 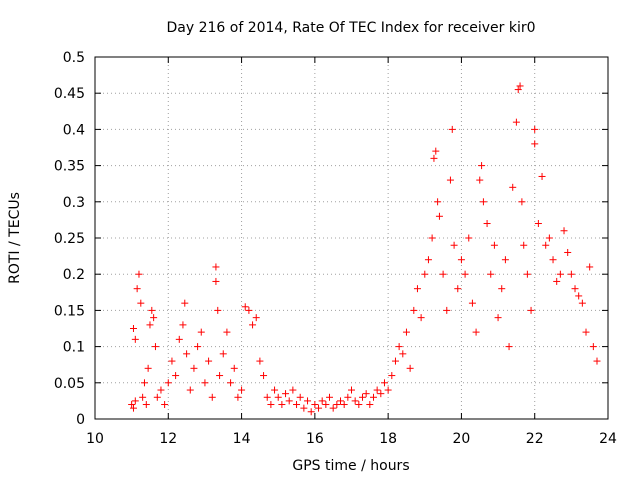 What do you see at coordinates (462, 439) in the screenshot?
I see `x-tick-label: 20` at bounding box center [462, 439].